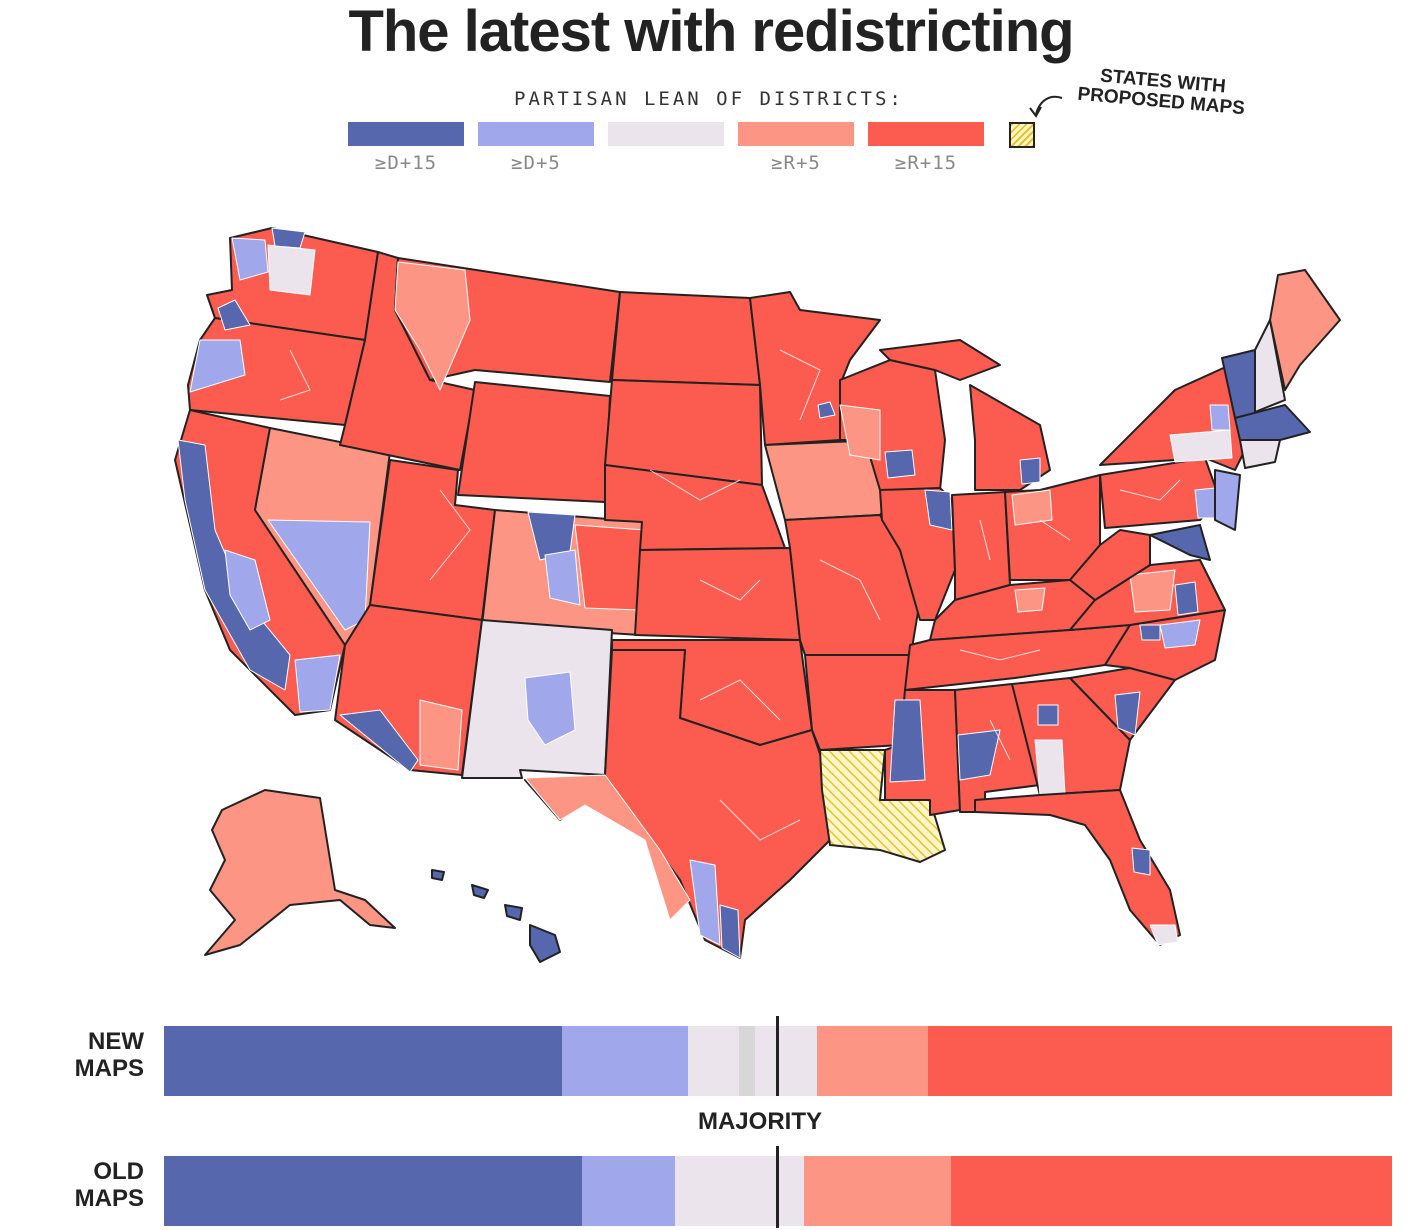  What do you see at coordinates (900, 464) in the screenshot?
I see `district-madison` at bounding box center [900, 464].